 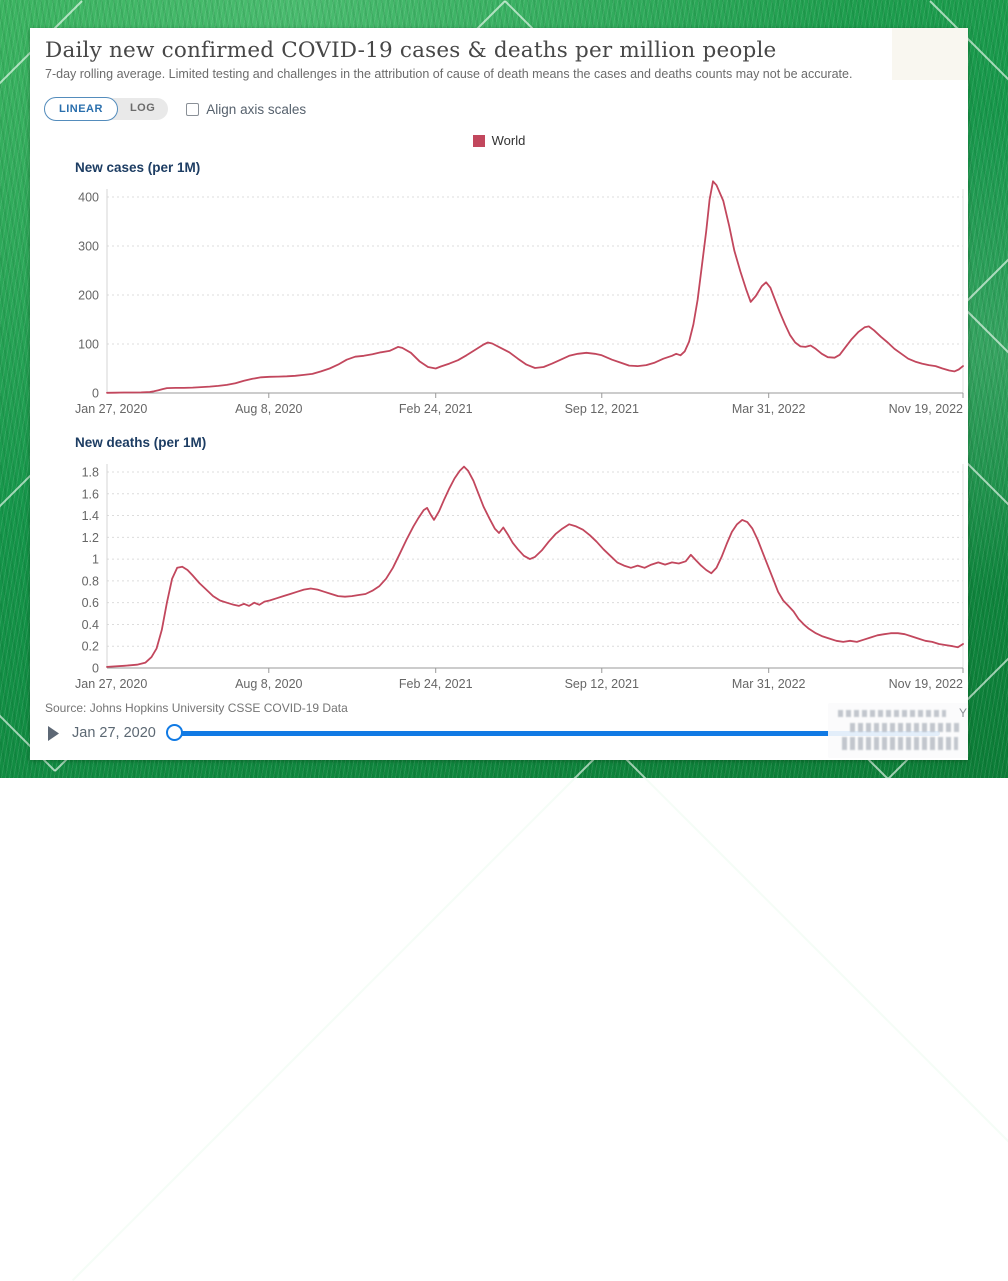 I want to click on scale-toggle: LINEAR LOG, so click(x=106, y=109).